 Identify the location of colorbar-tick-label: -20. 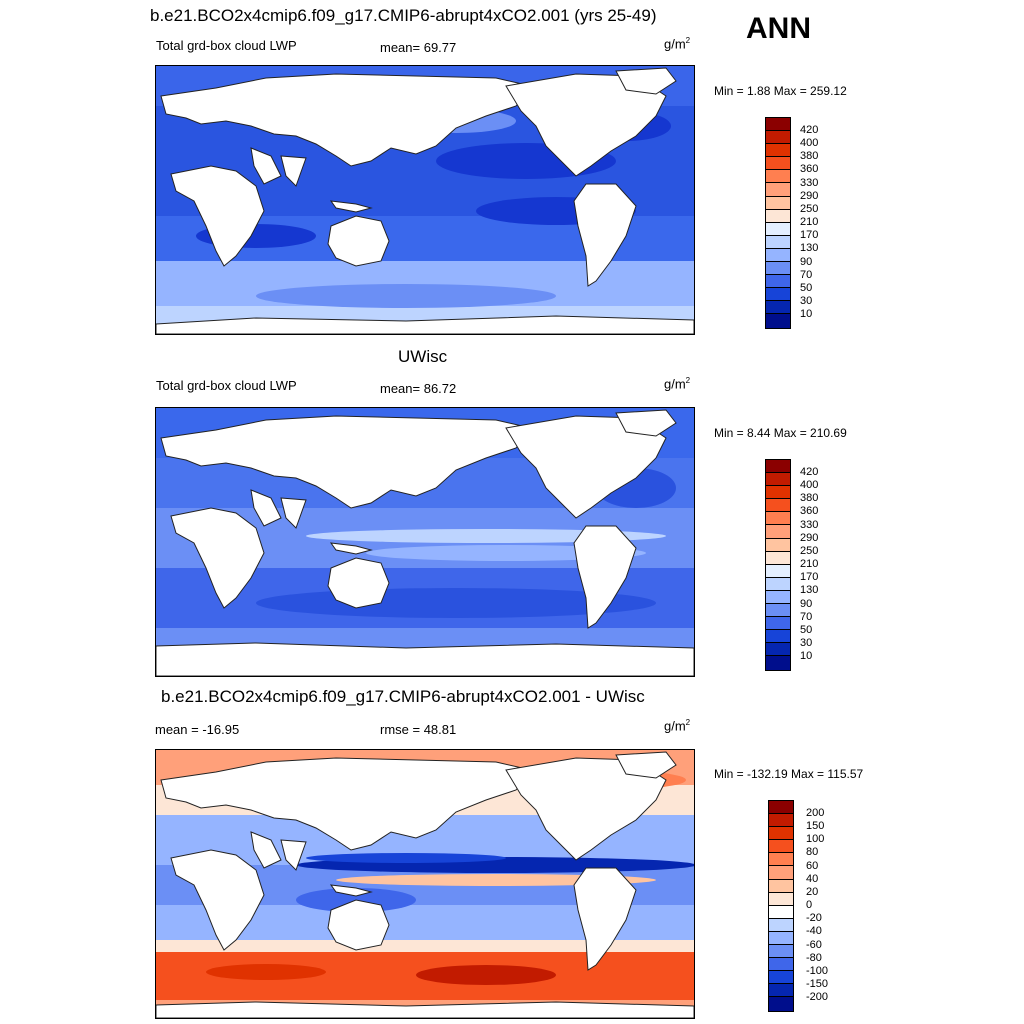
(814, 918).